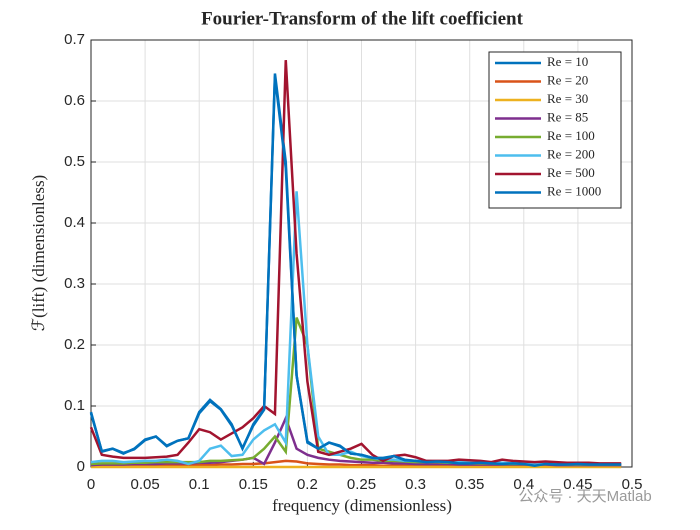  Describe the element at coordinates (571, 153) in the screenshot. I see `legend-label: Re = 200` at that location.